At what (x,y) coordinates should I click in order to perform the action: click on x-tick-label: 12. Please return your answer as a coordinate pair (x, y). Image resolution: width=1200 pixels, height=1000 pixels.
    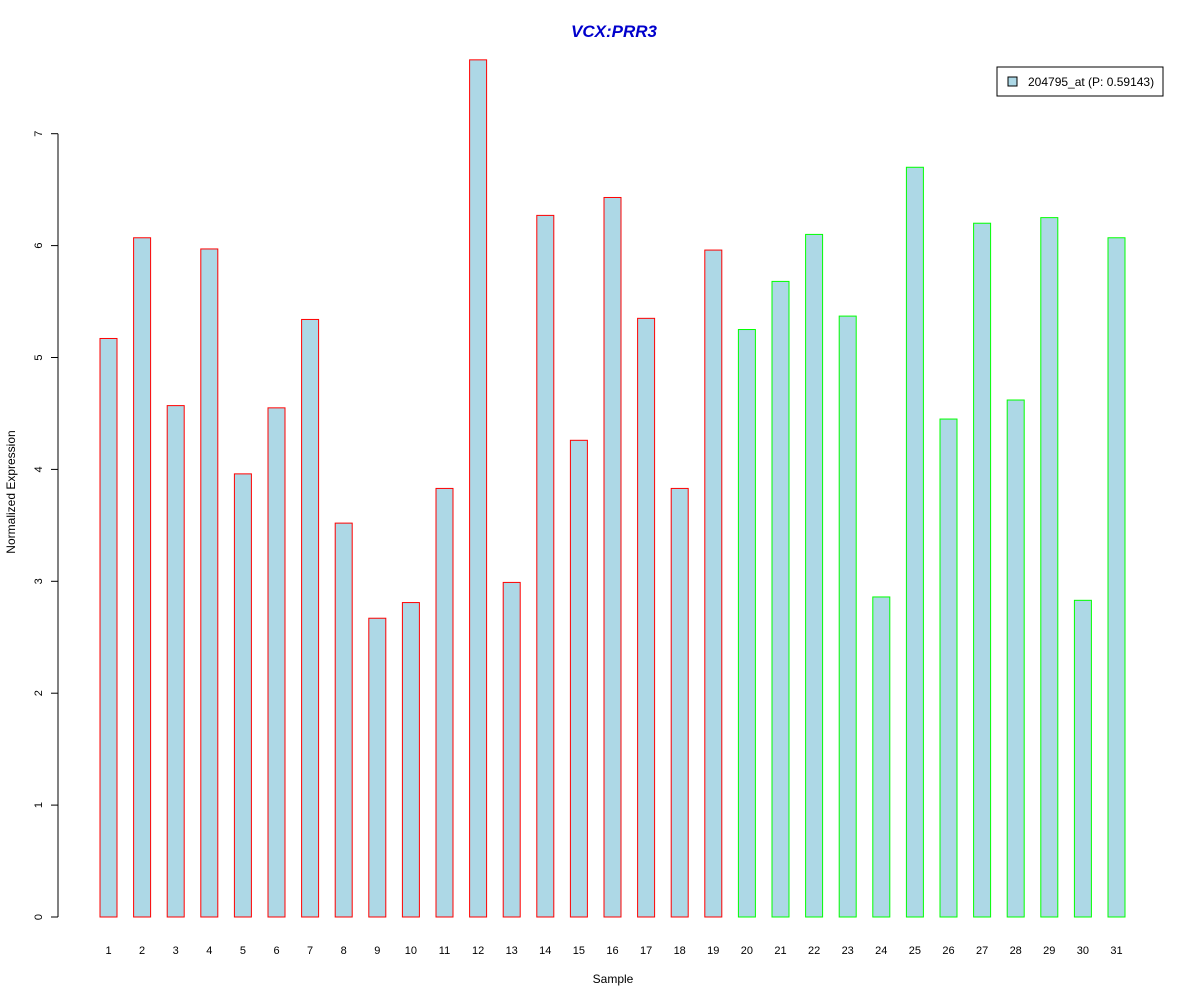
    Looking at the image, I should click on (478, 951).